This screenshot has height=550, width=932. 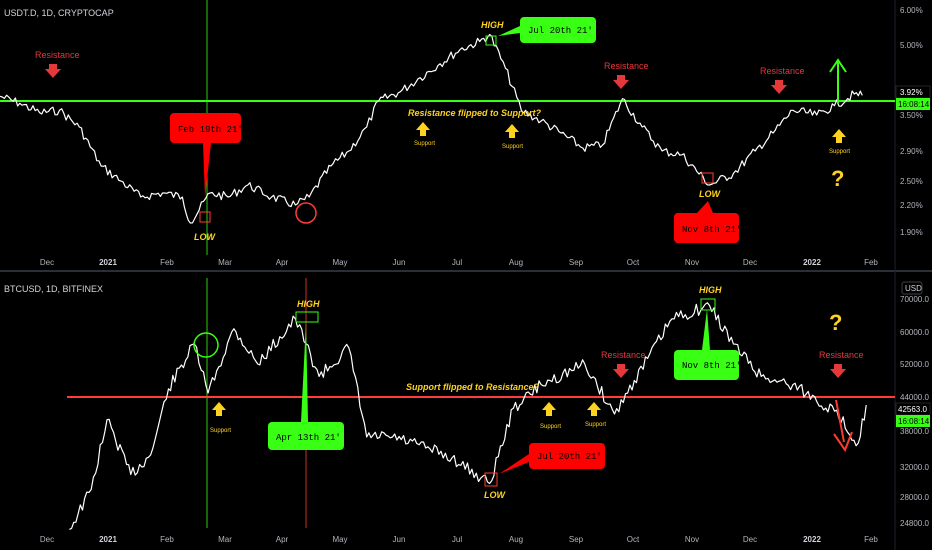 I want to click on top-x-tick: Mar, so click(x=225, y=262).